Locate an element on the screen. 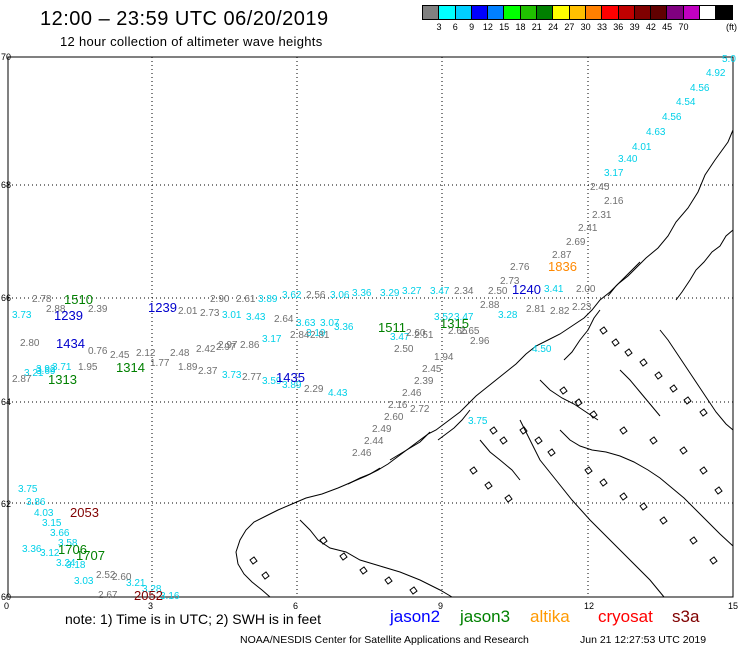 The height and width of the screenshot is (650, 740). swh-value: 2.67 is located at coordinates (108, 595).